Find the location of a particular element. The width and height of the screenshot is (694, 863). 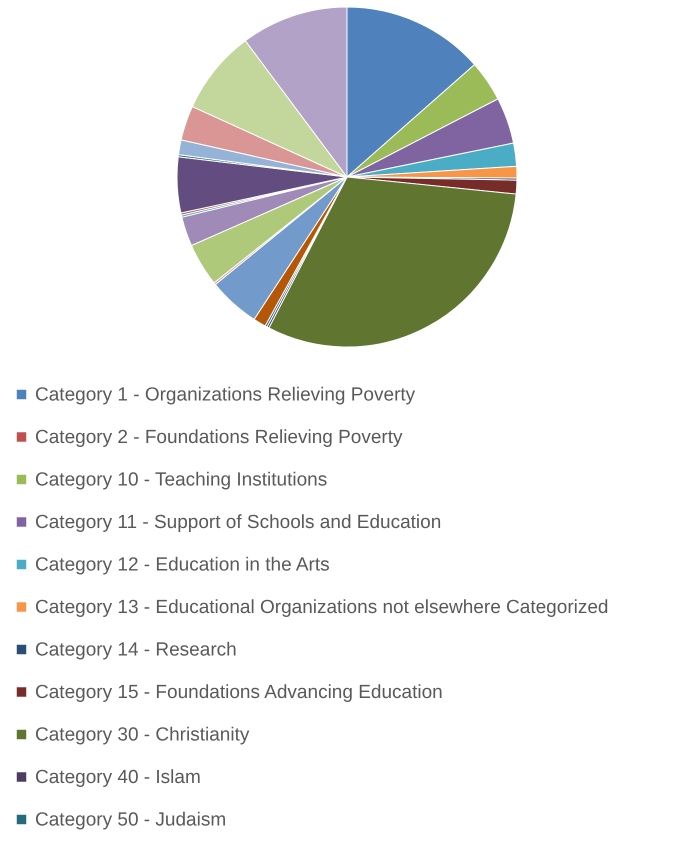

legend-label: Category 13 - Educational Organizations not elsewhere Categorized is located at coordinates (321, 607).